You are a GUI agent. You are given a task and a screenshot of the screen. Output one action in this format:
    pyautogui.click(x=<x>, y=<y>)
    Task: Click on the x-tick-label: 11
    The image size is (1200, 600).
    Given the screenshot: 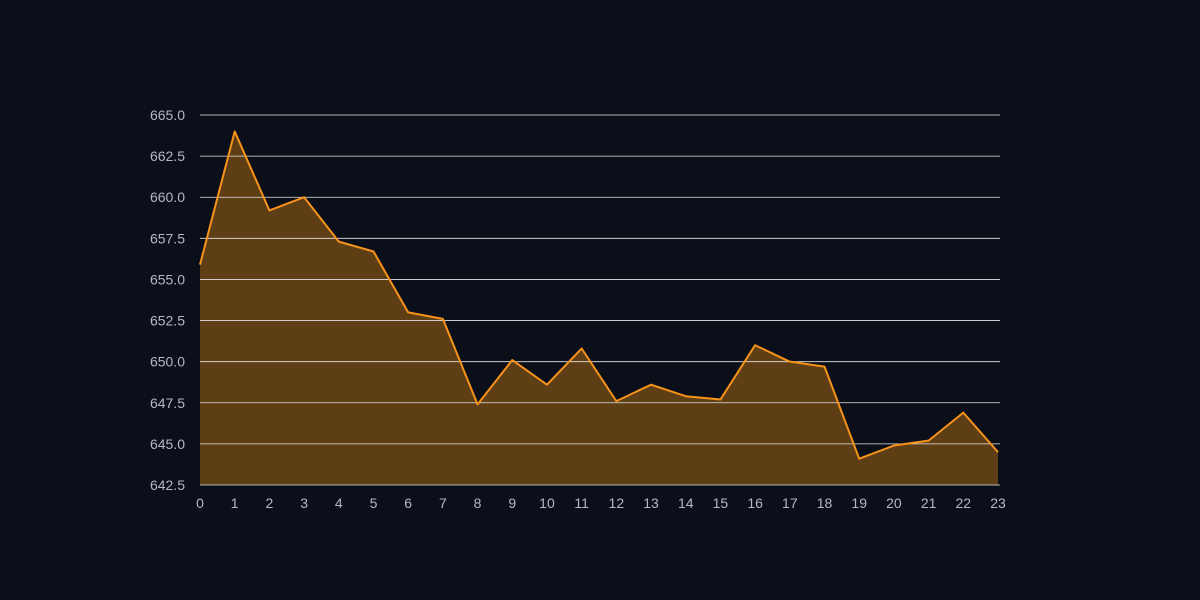 What is the action you would take?
    pyautogui.click(x=581, y=503)
    